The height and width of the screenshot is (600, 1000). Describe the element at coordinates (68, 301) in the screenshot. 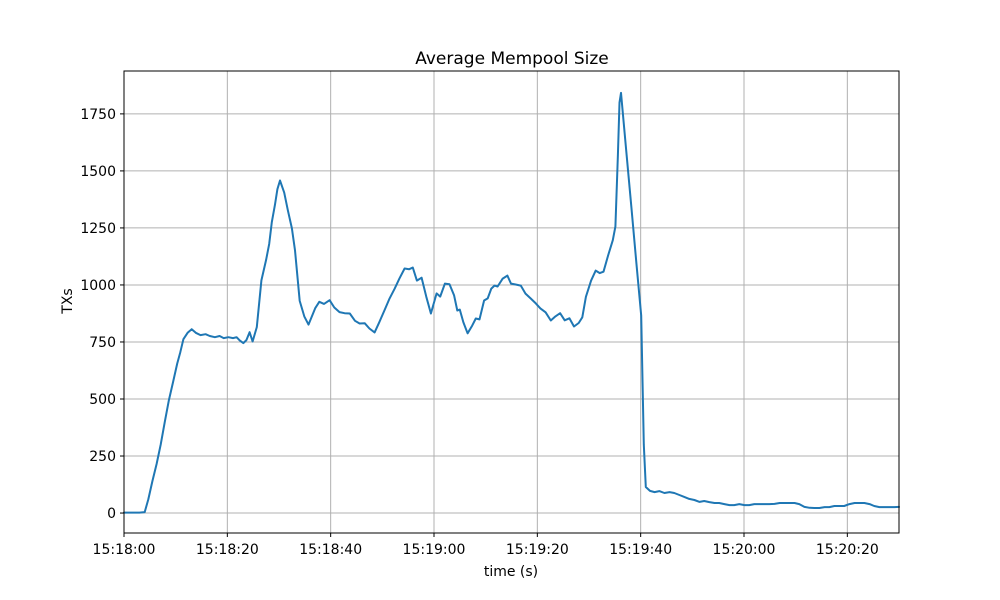

I see `y-axis-label: TXs` at that location.